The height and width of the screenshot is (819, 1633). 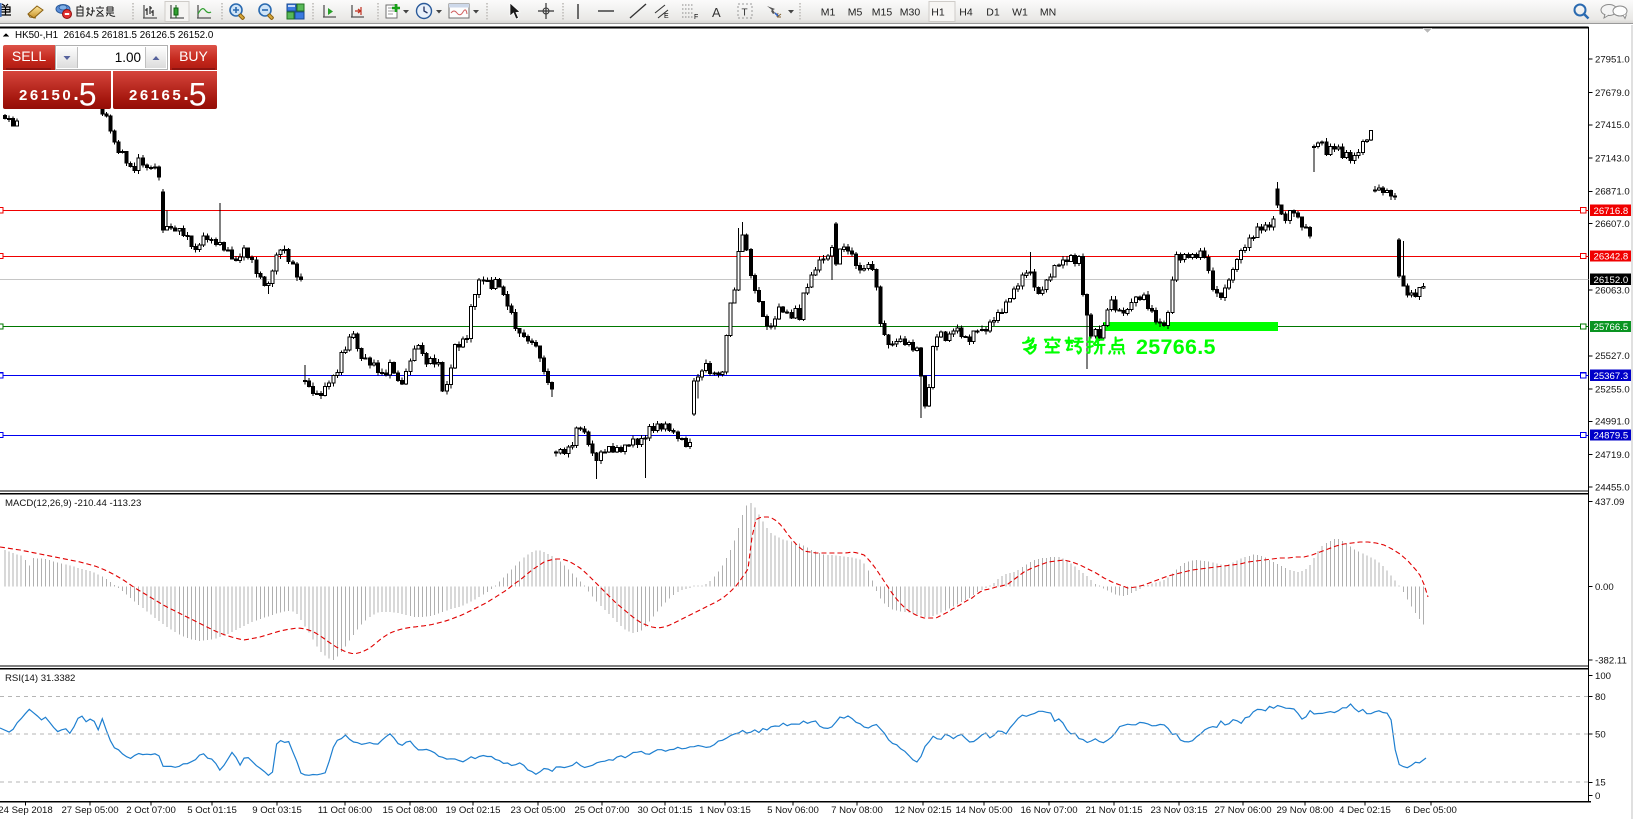 I want to click on svg-text: E, so click(x=666, y=16).